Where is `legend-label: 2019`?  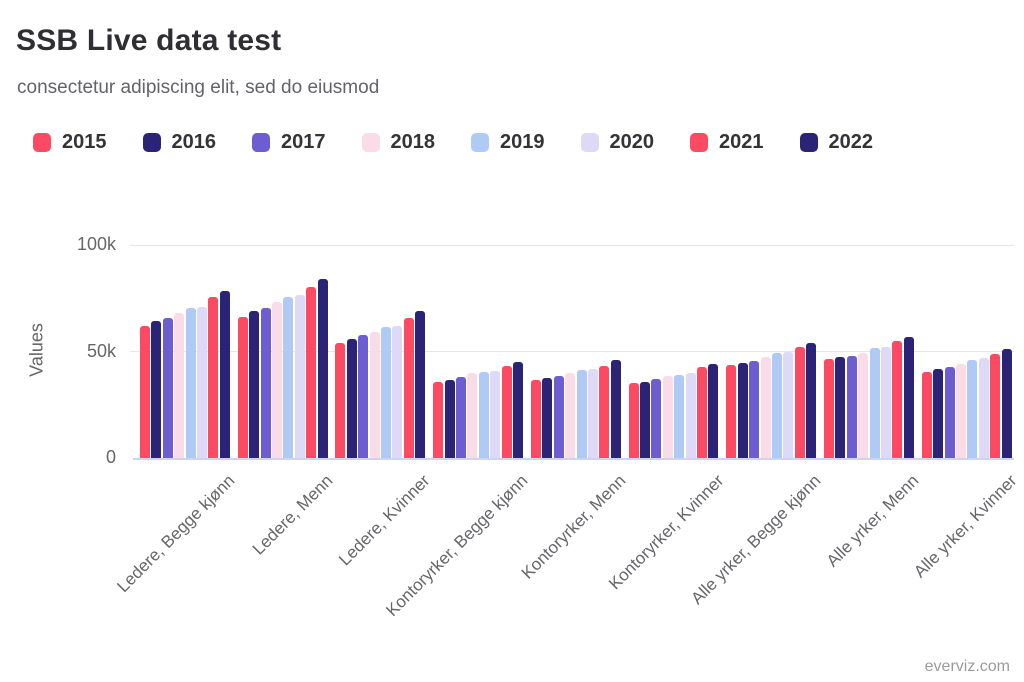
legend-label: 2019 is located at coordinates (522, 141).